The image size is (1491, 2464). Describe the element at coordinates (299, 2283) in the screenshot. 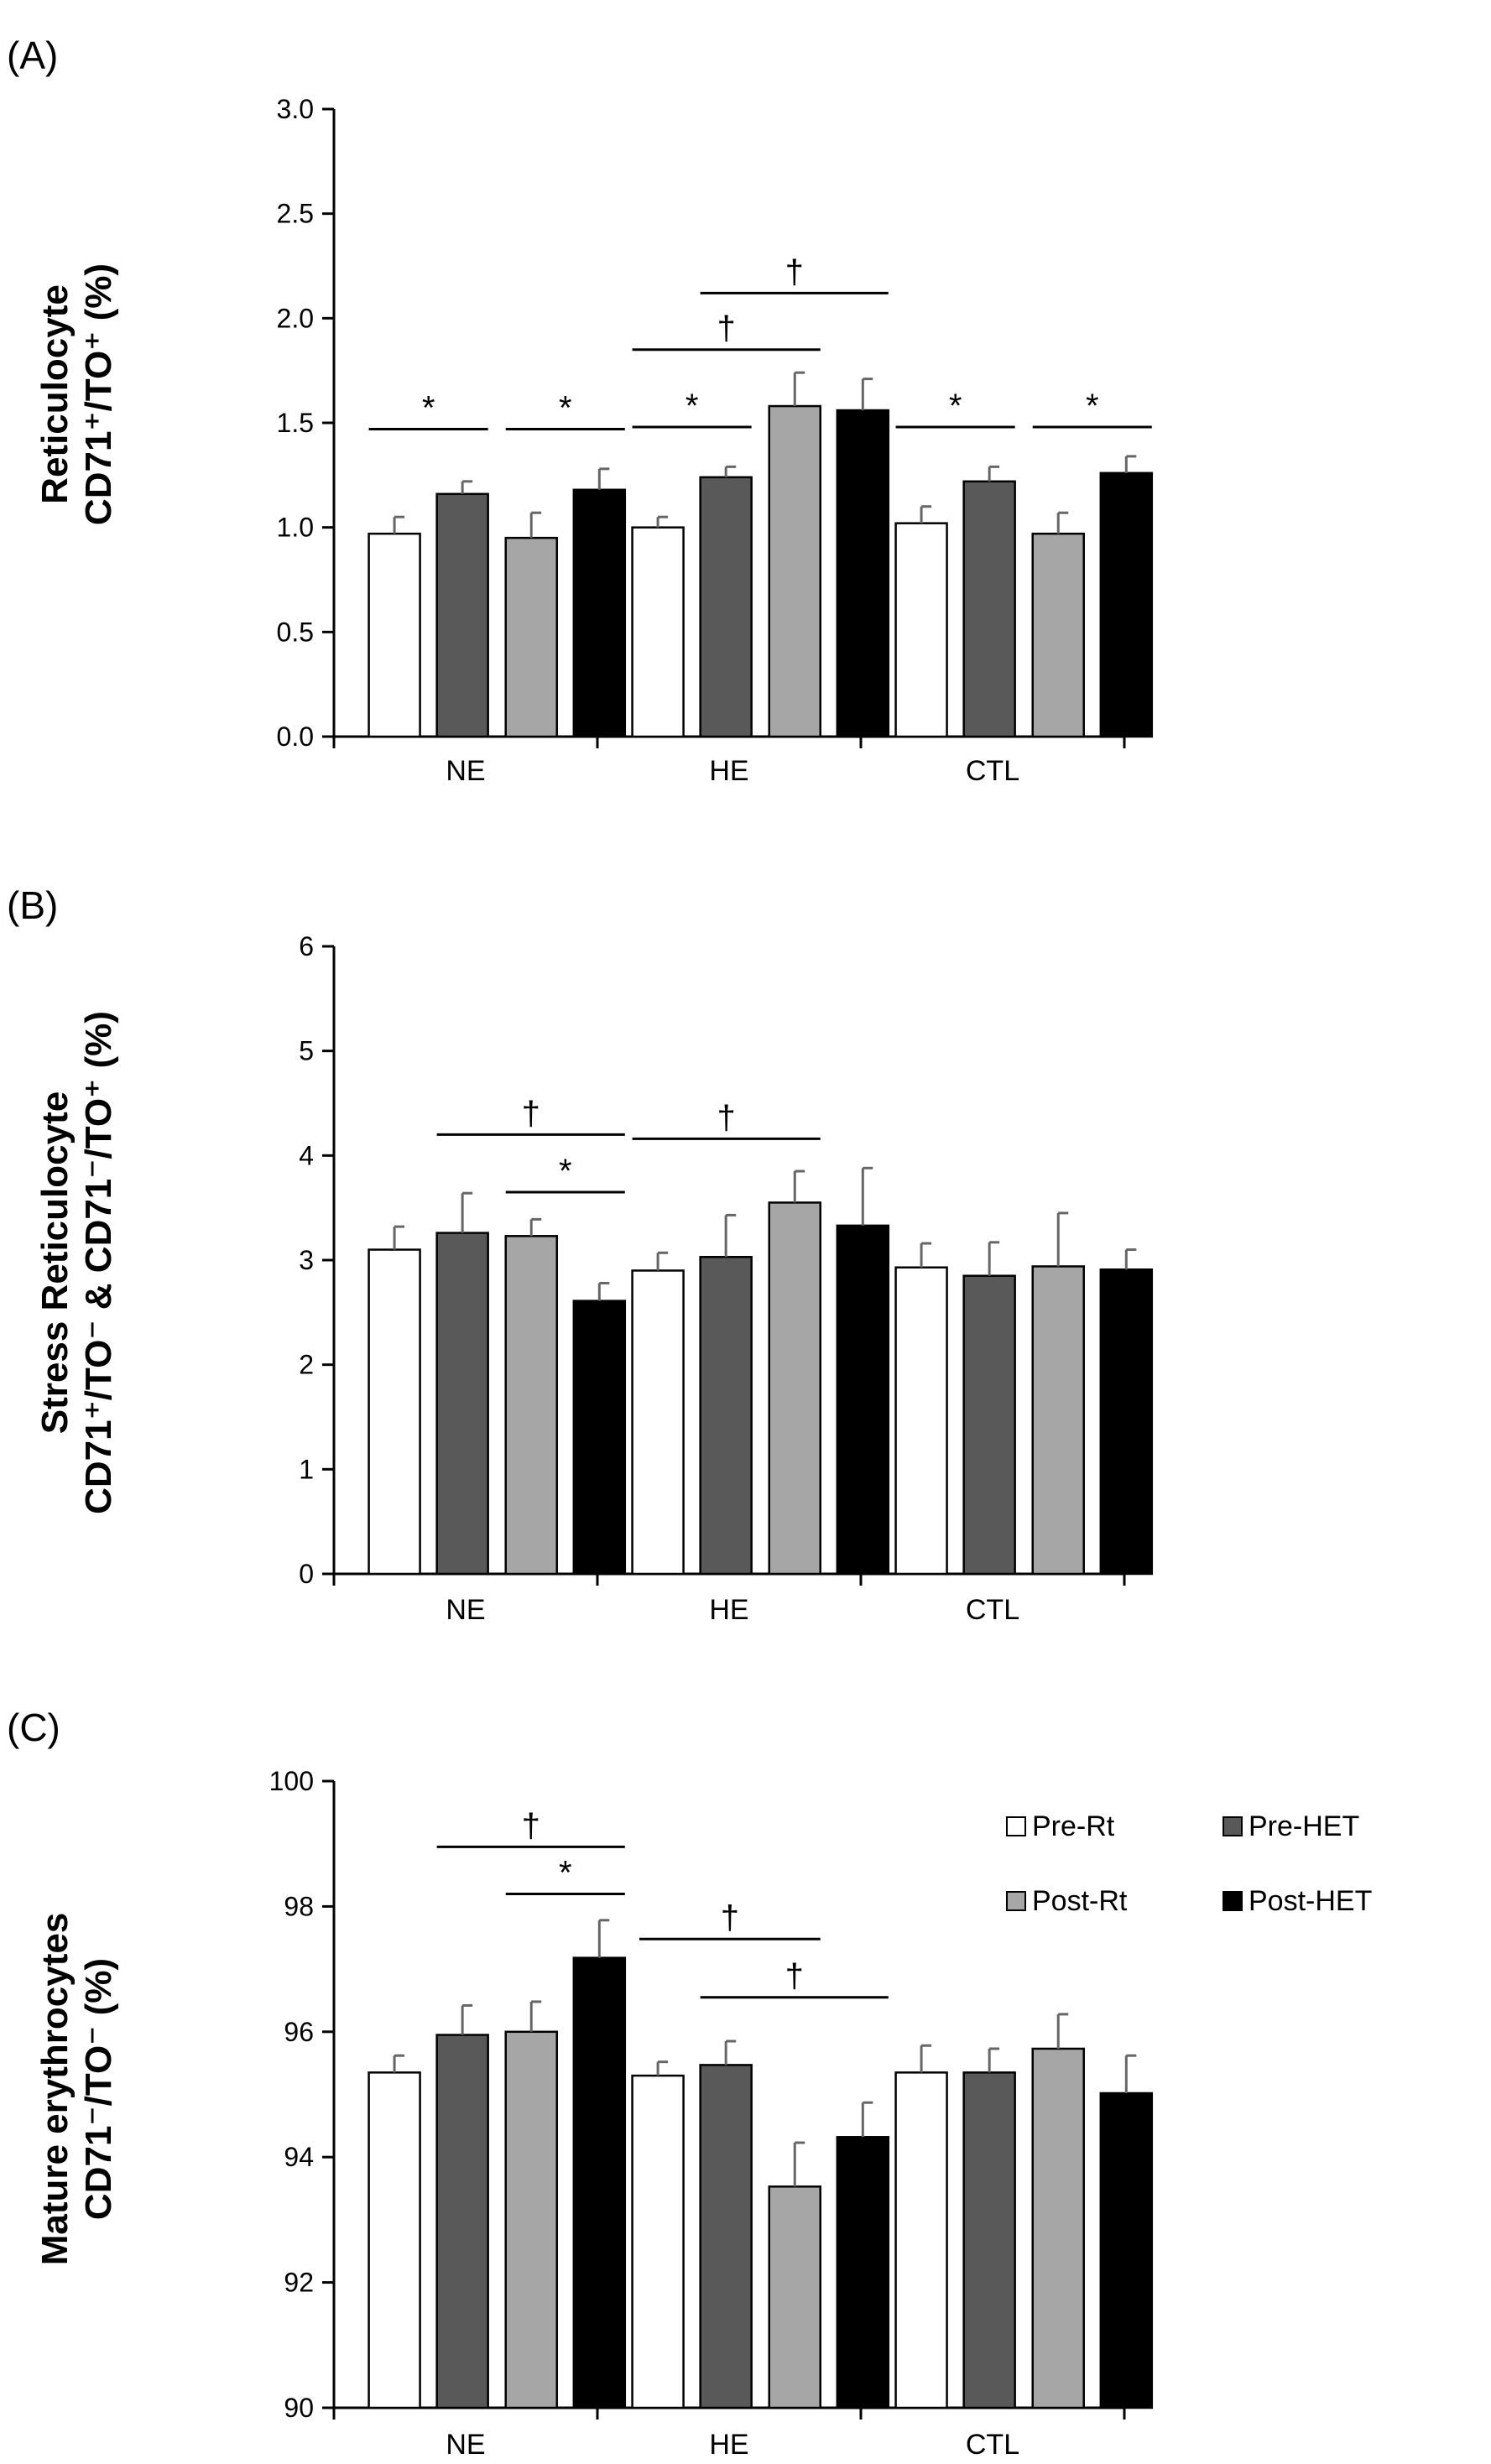

I see `y-tick-label: 92` at that location.